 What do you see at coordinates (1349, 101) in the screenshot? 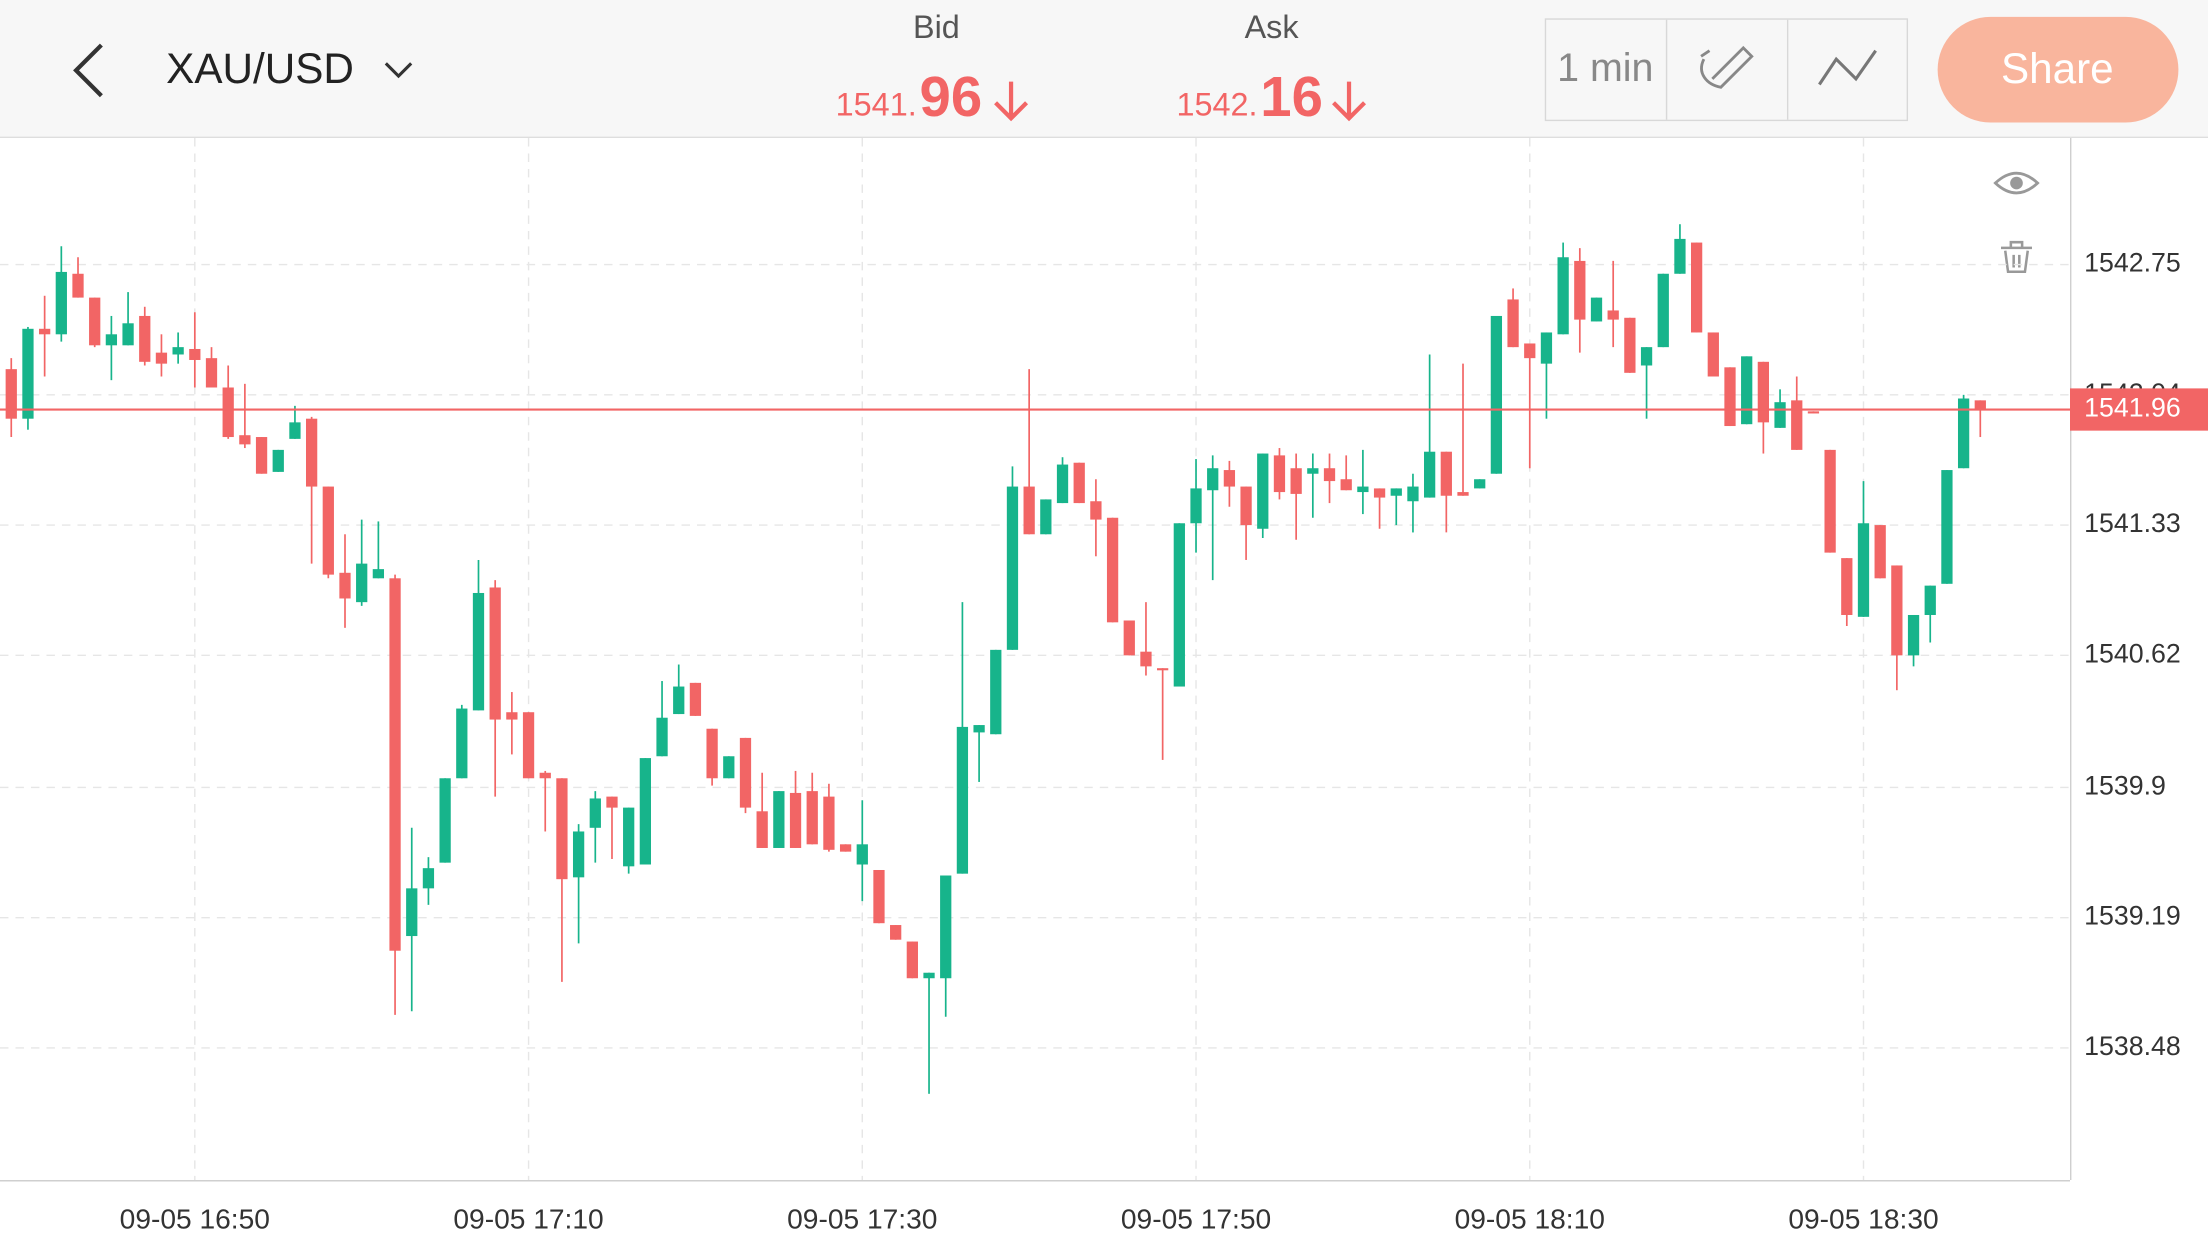
I see `ask-down-arrow` at bounding box center [1349, 101].